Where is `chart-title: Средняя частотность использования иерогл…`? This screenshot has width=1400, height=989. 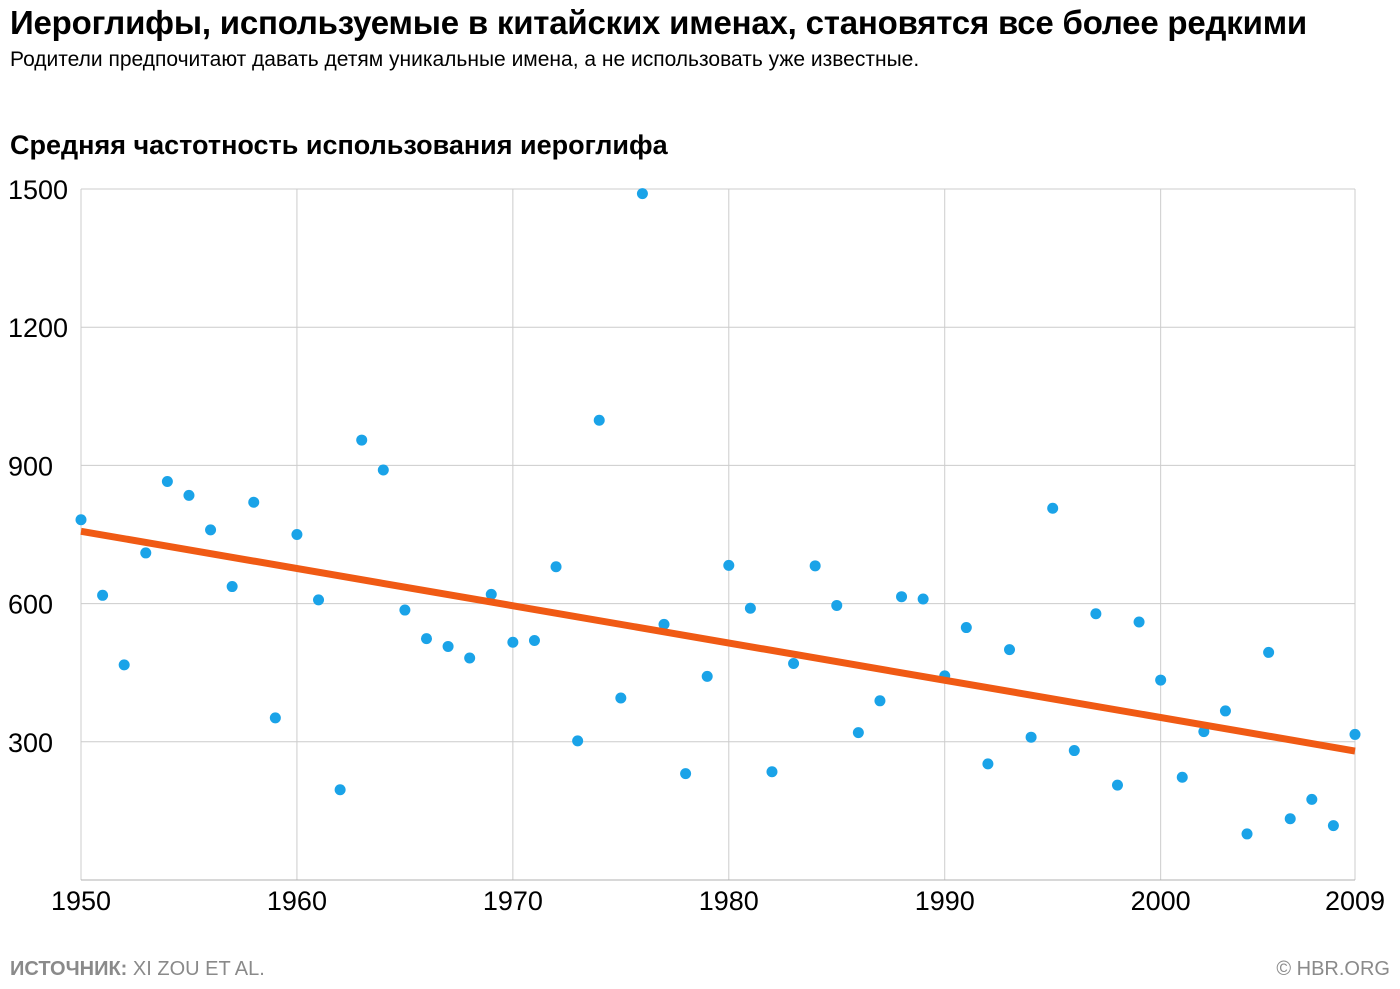
chart-title: Средняя частотность использования иерогл… is located at coordinates (339, 145).